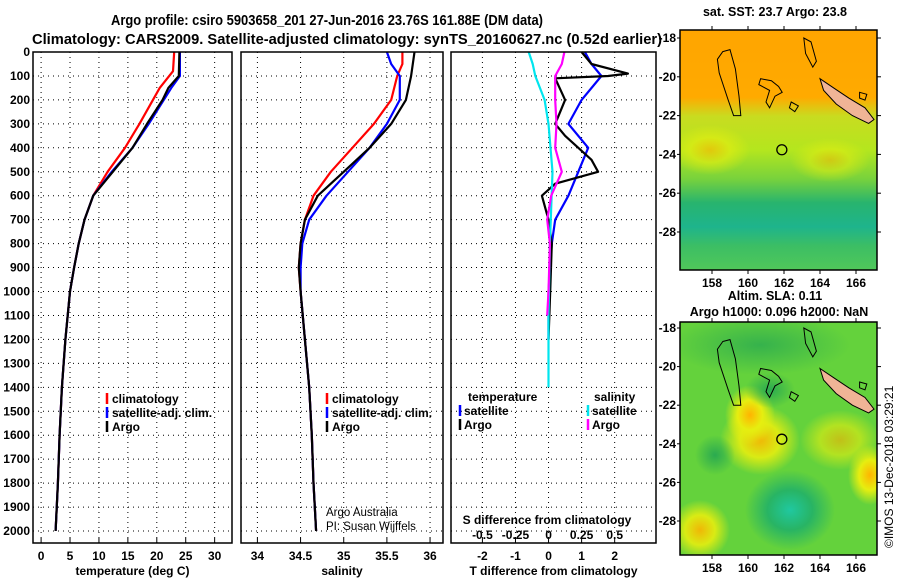  What do you see at coordinates (556, 183) in the screenshot?
I see `series-line-salinity-argo` at bounding box center [556, 183].